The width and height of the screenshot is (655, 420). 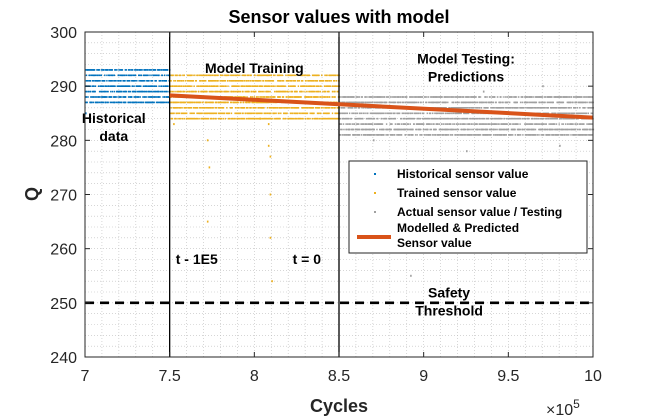 What do you see at coordinates (270, 194) in the screenshot?
I see `data-point-outlier` at bounding box center [270, 194].